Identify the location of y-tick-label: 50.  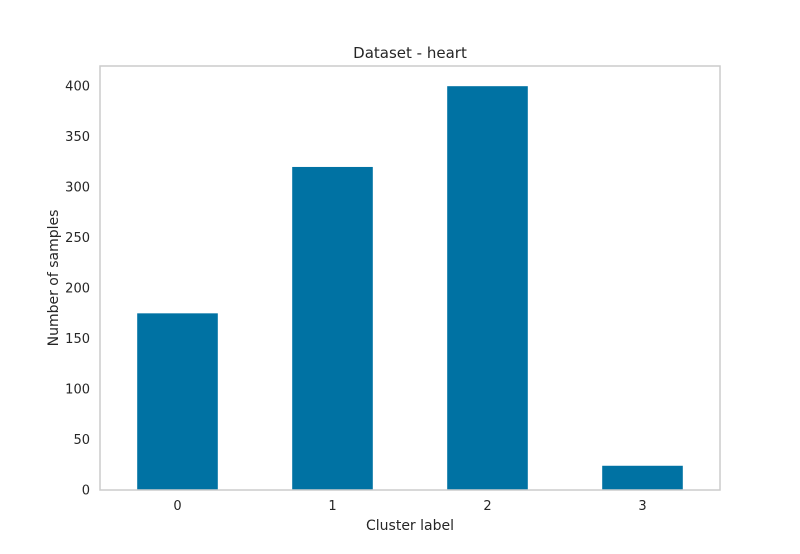
(81, 440).